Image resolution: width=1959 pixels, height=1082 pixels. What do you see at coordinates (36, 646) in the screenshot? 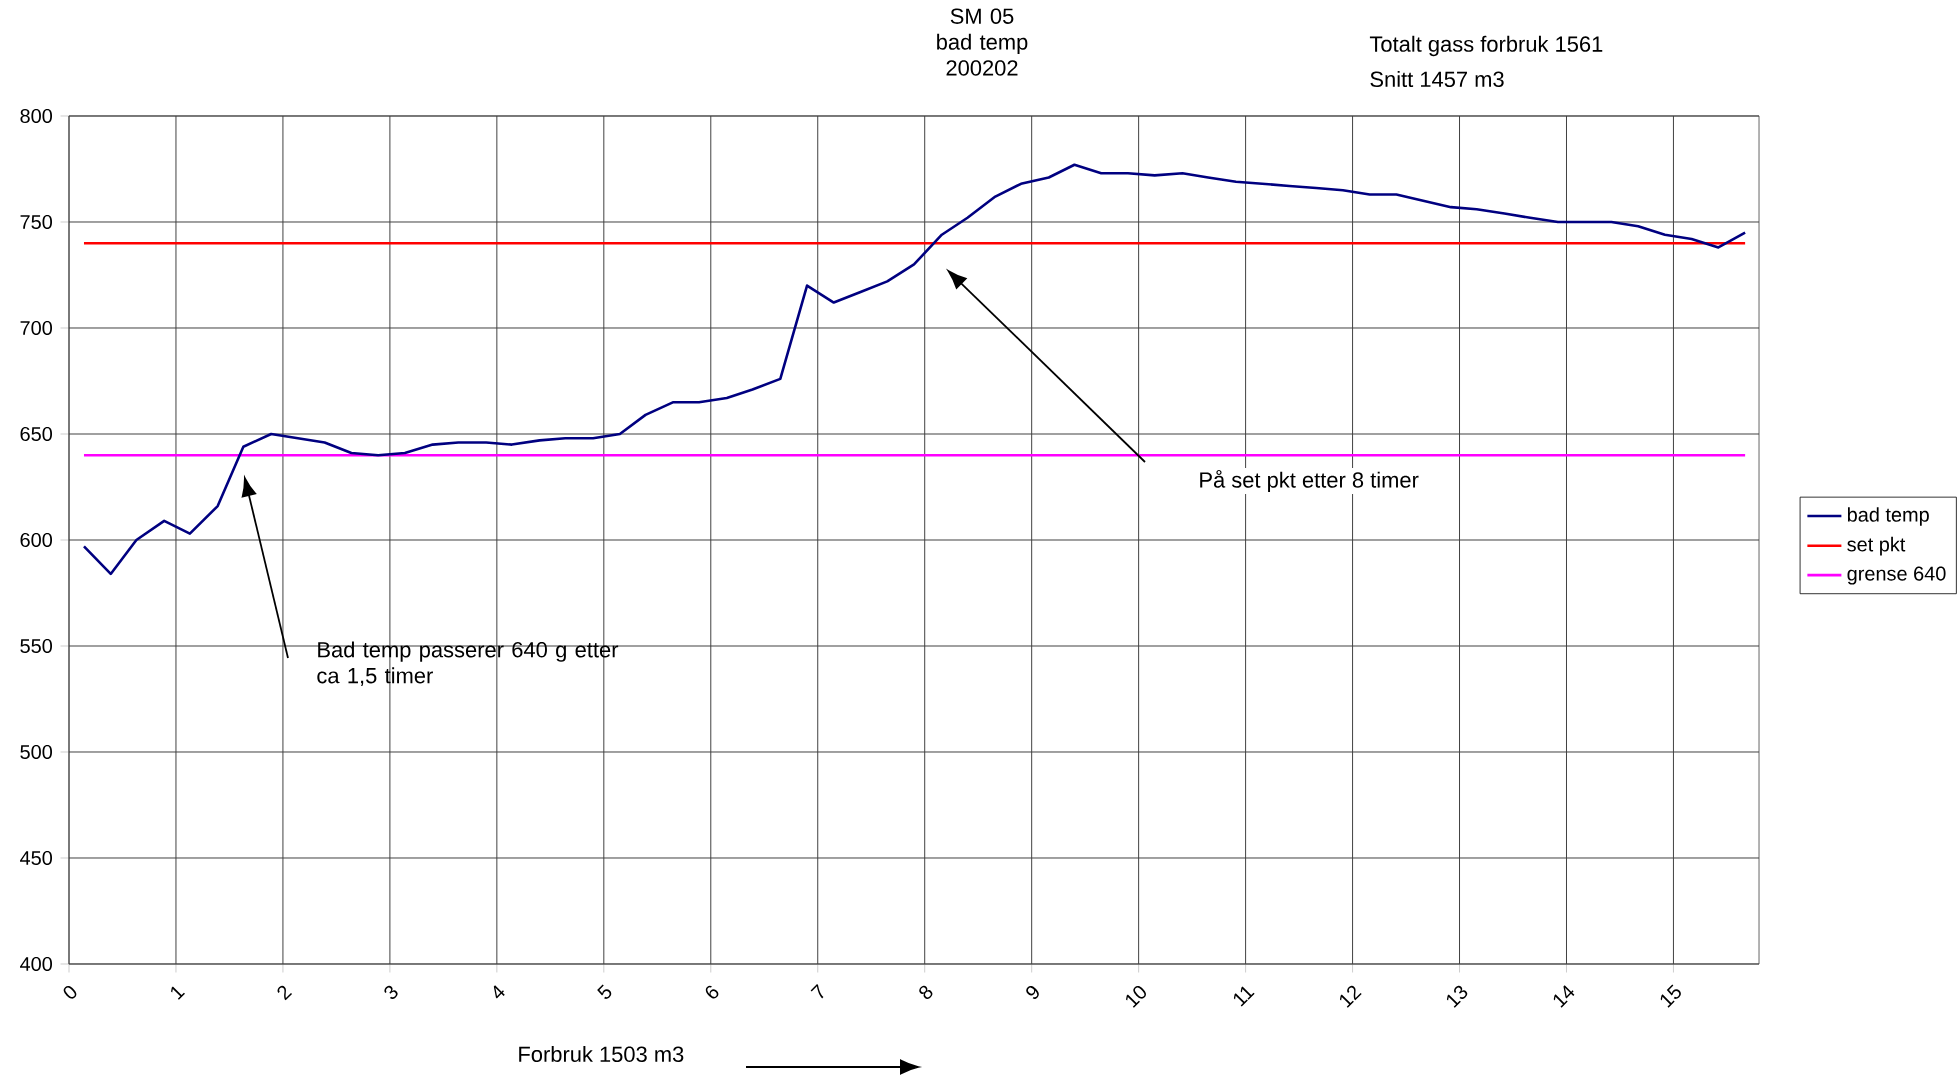
I see `y-tick-label: 550` at bounding box center [36, 646].